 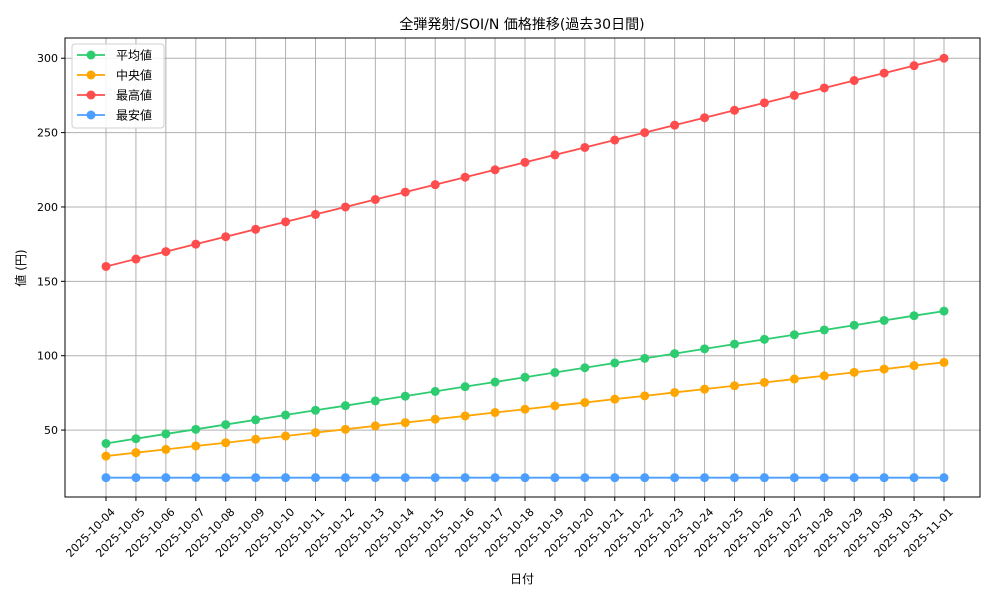 What do you see at coordinates (134, 75) in the screenshot?
I see `legend-label: 中央値` at bounding box center [134, 75].